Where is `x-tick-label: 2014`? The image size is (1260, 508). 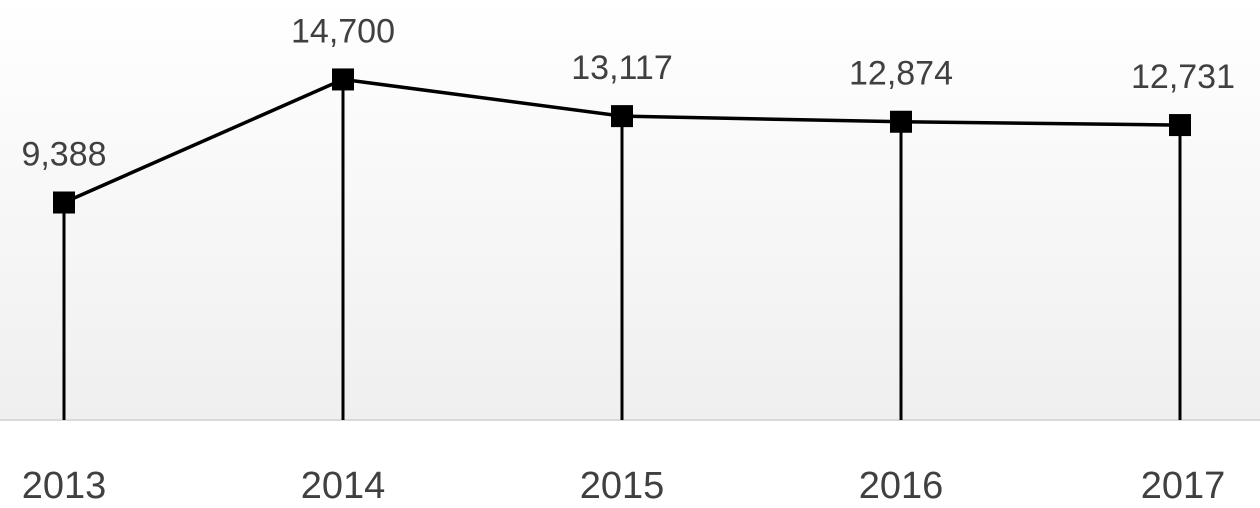
x-tick-label: 2014 is located at coordinates (343, 486).